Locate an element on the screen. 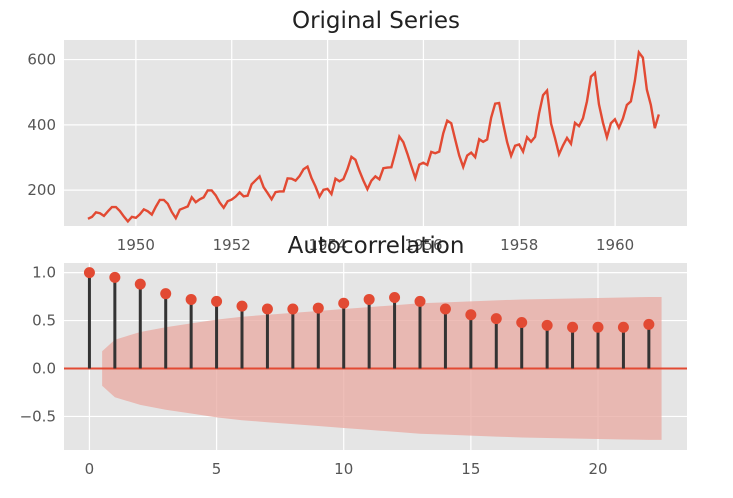  y-tick-label: 200 is located at coordinates (41, 190).